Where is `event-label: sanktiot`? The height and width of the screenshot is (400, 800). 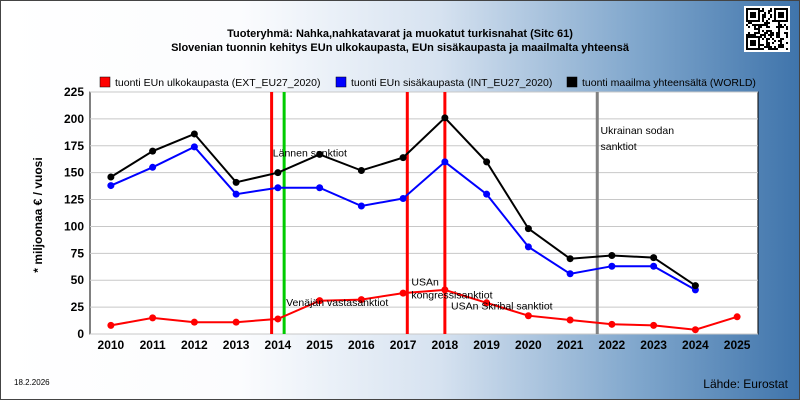 event-label: sanktiot is located at coordinates (619, 147).